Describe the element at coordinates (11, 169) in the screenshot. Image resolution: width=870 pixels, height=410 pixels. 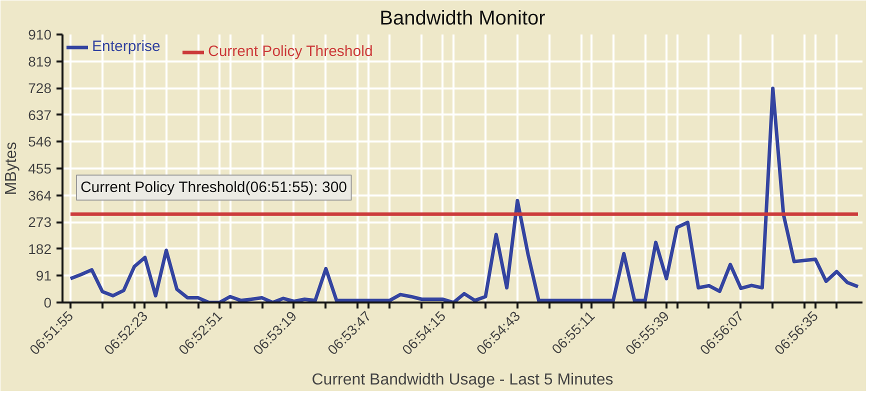
I see `y-axis-title: MBytes` at that location.